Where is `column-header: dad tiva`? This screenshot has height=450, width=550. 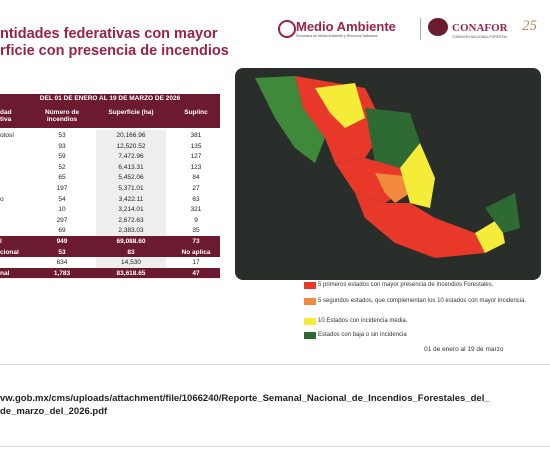 column-header: dad tiva is located at coordinates (6, 116).